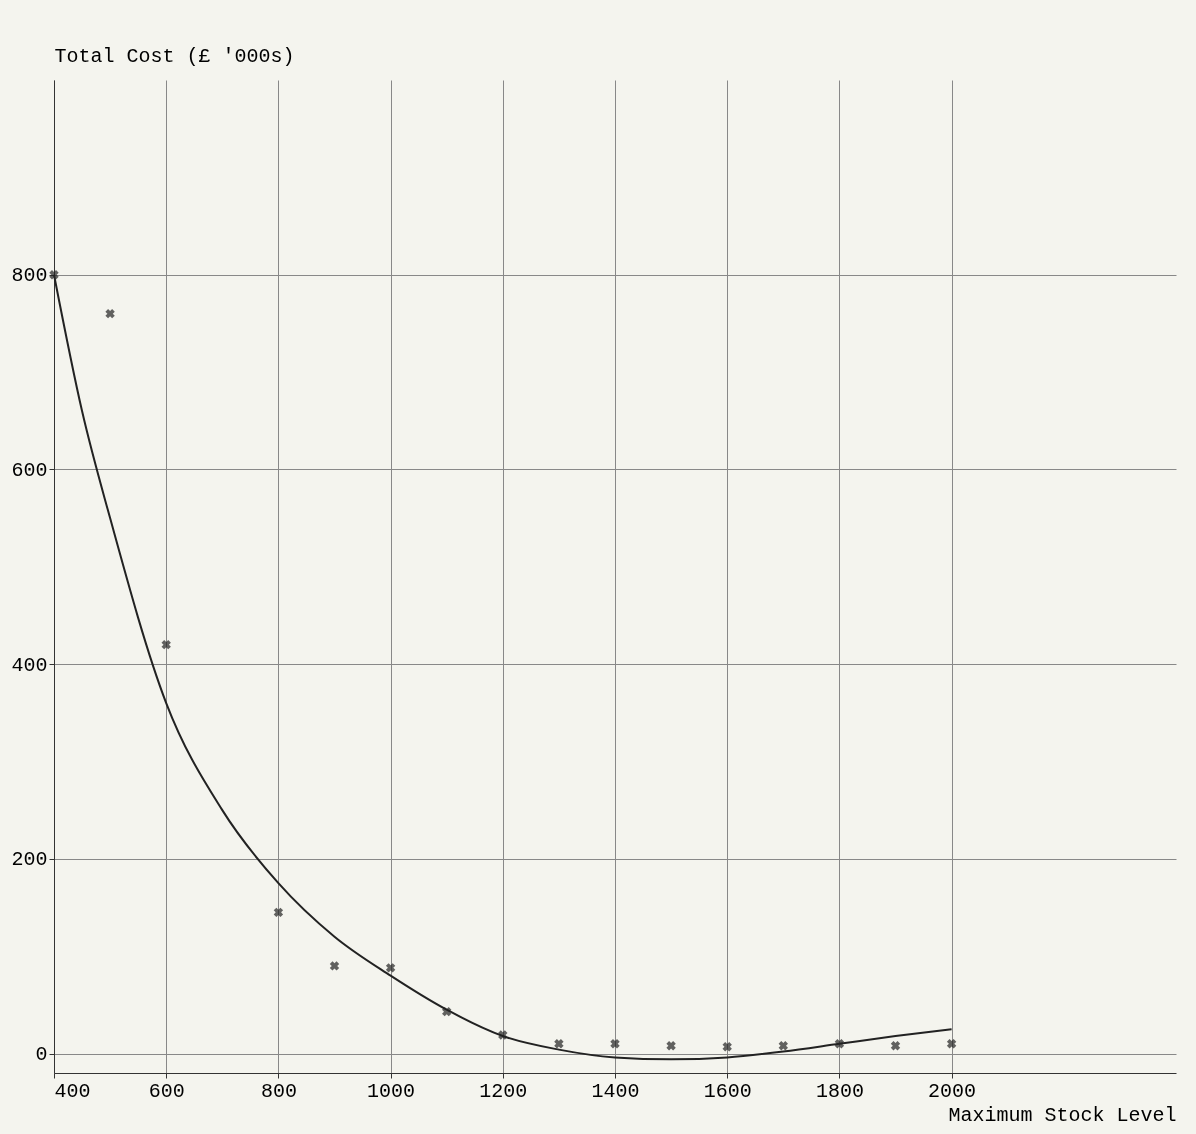  I want to click on x-tick-label: 2000, so click(952, 1091).